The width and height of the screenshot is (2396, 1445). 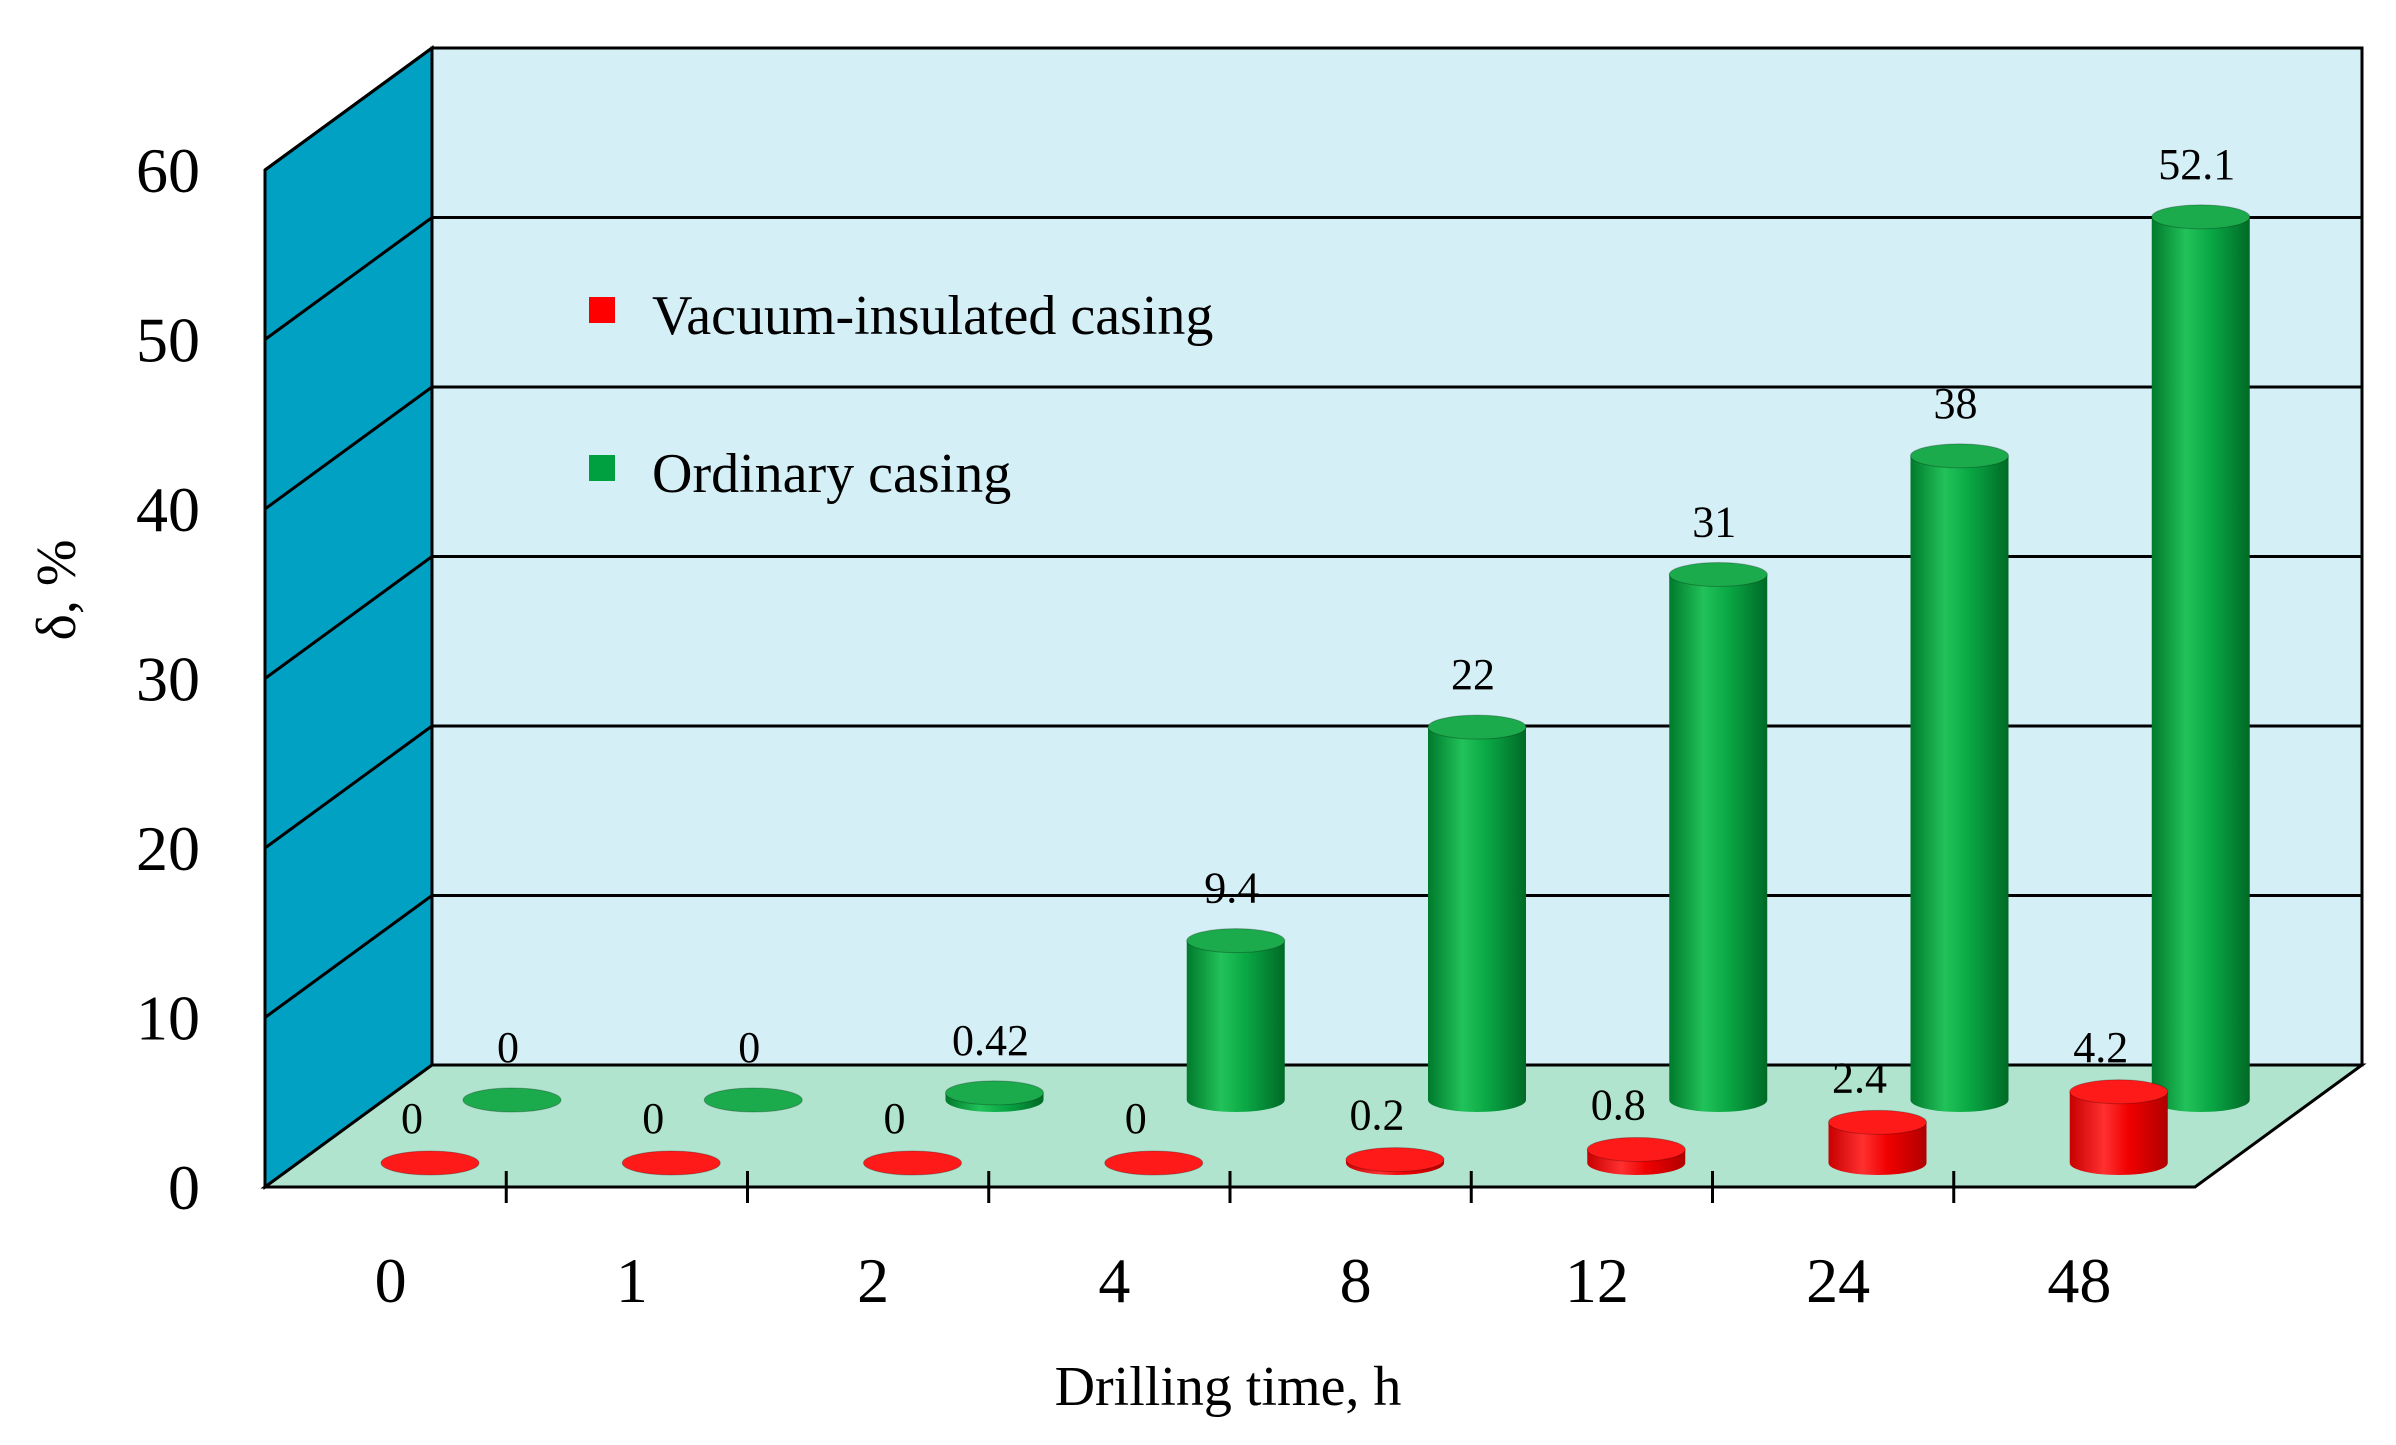 I want to click on y-axis: 0 10 20 30 40 50 60, so click(x=168, y=679).